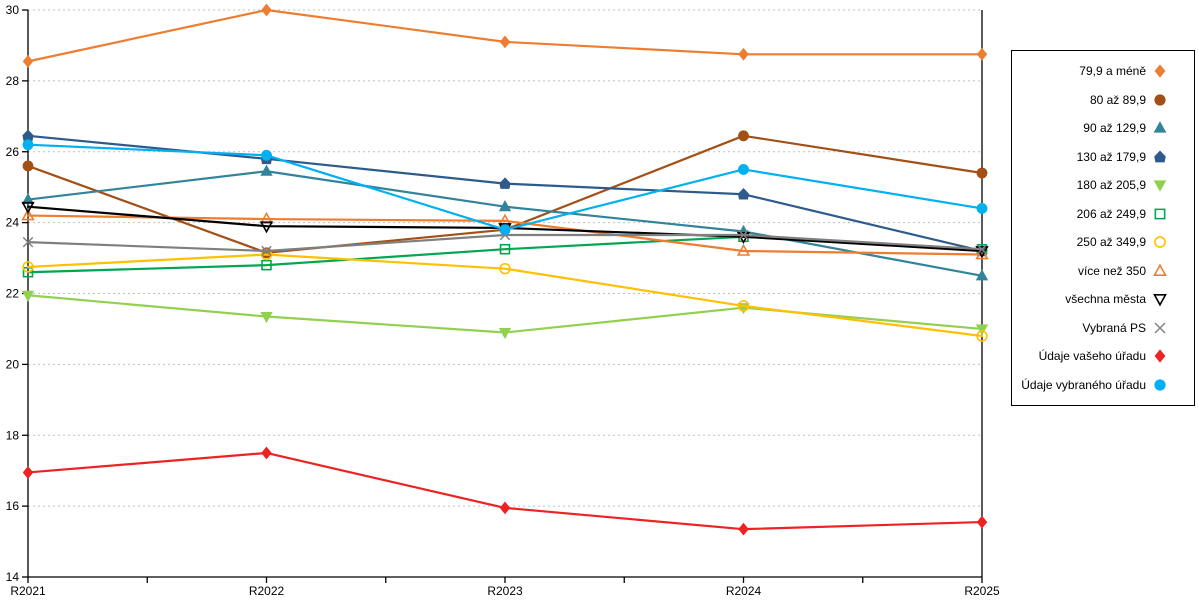 The width and height of the screenshot is (1200, 600). What do you see at coordinates (13, 10) in the screenshot?
I see `y-tick-label: 30` at bounding box center [13, 10].